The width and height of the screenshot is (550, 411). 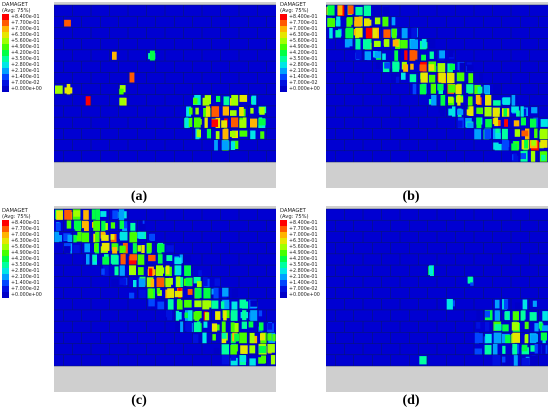 I want to click on top-beam, so click(x=165, y=207).